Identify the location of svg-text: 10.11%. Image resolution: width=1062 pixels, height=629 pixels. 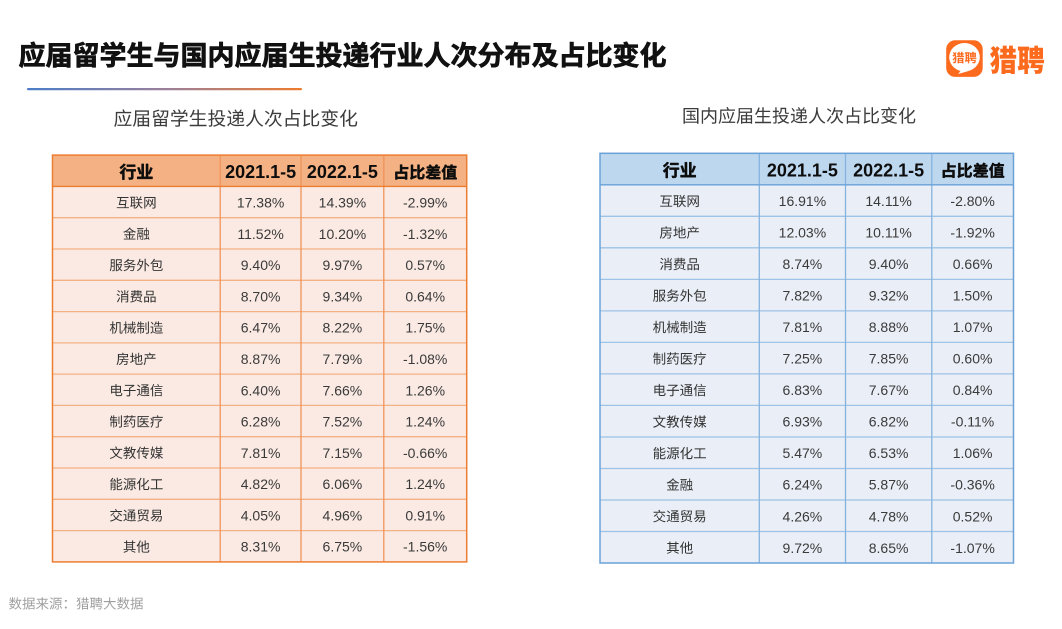
(888, 233).